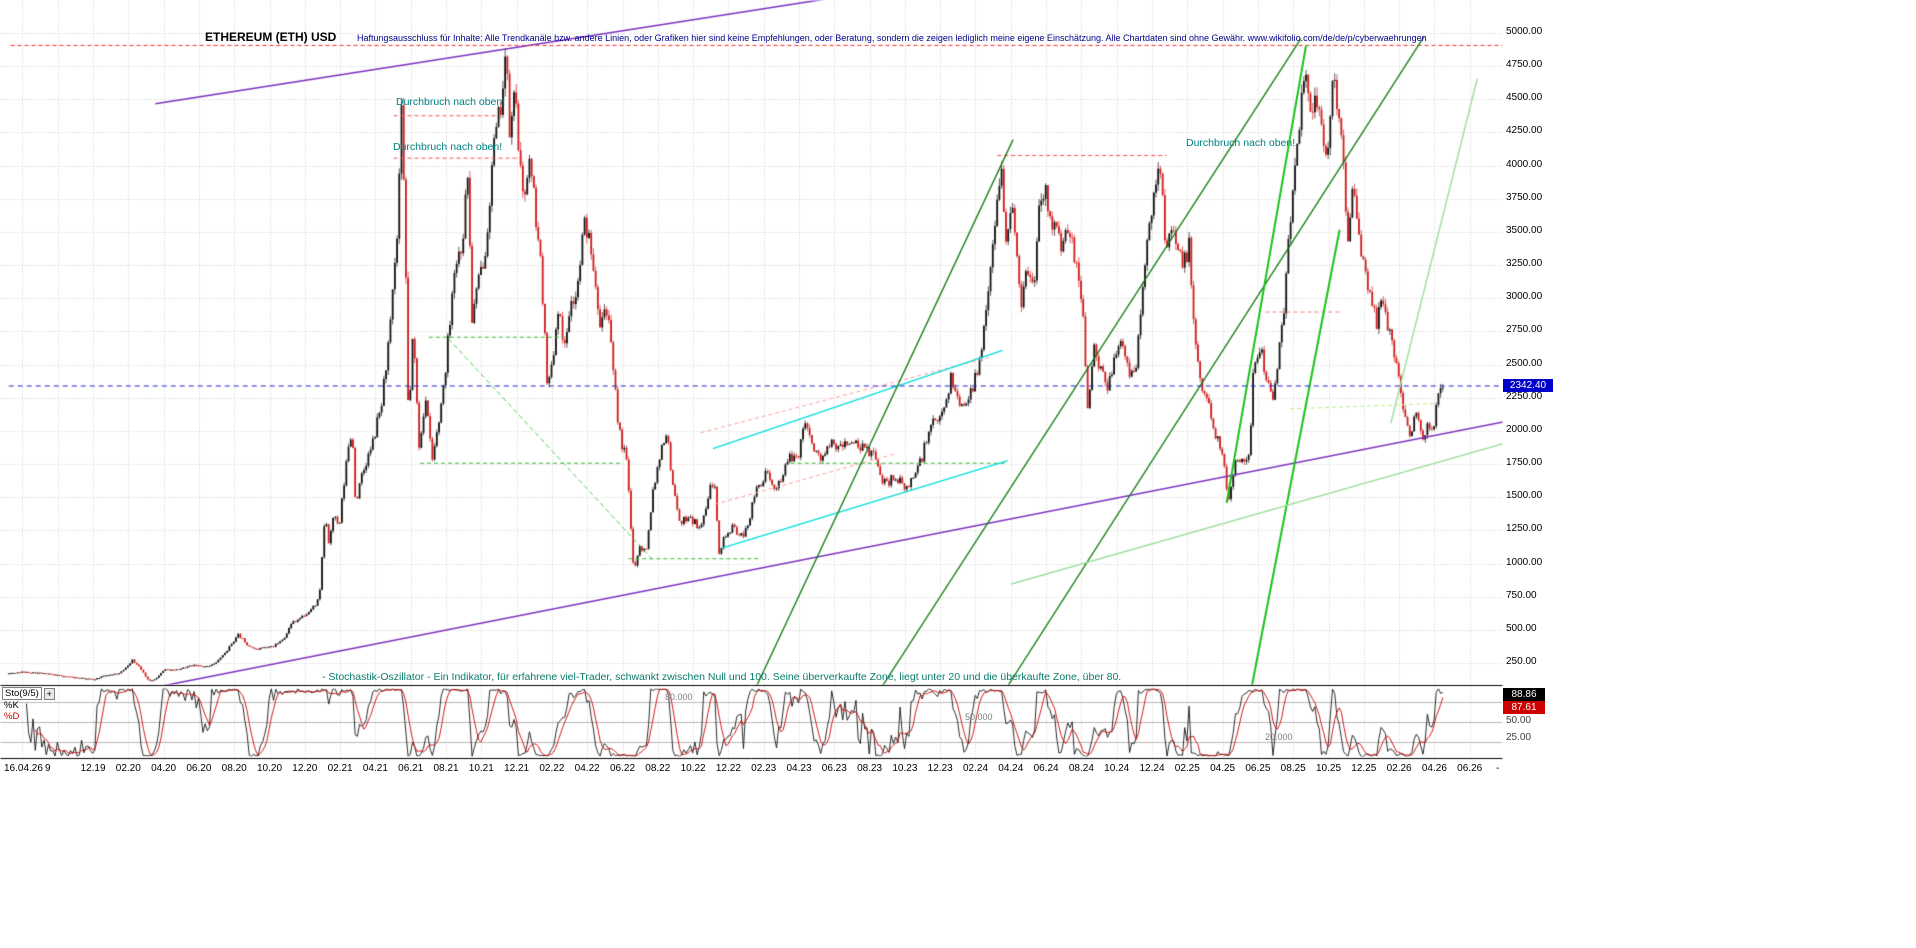  Describe the element at coordinates (1470, 768) in the screenshot. I see `time-axis-label: 06.26` at that location.